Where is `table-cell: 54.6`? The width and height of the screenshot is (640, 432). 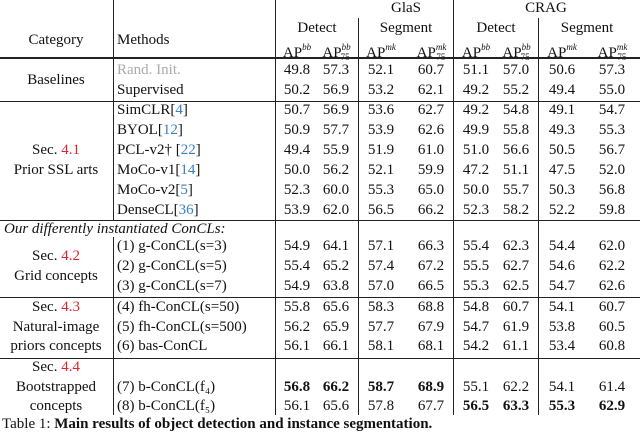
table-cell: 54.6 is located at coordinates (562, 266).